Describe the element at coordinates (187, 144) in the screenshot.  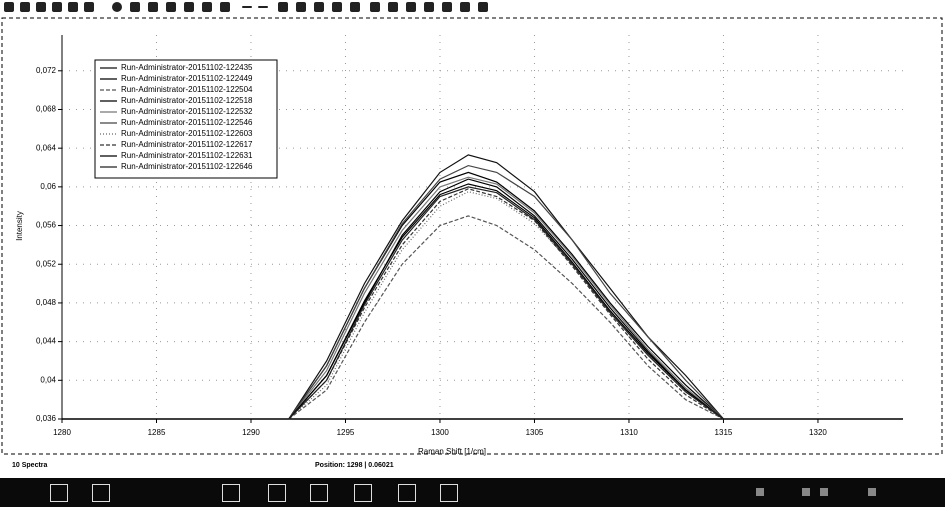
I see `legend-label: Run-Administrator-20151102-122617` at that location.